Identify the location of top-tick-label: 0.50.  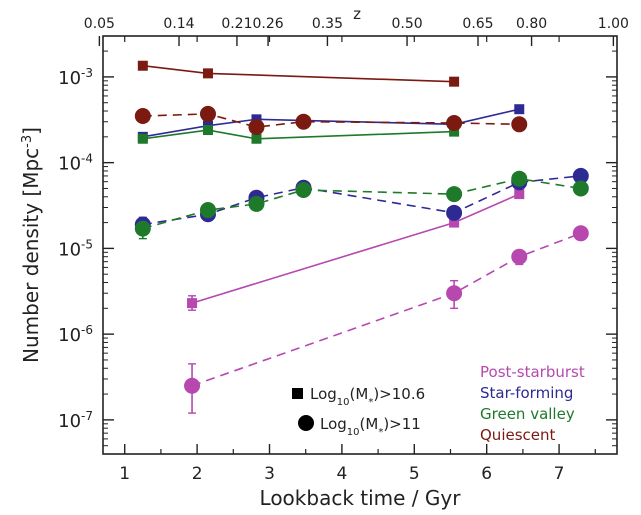
(406, 24).